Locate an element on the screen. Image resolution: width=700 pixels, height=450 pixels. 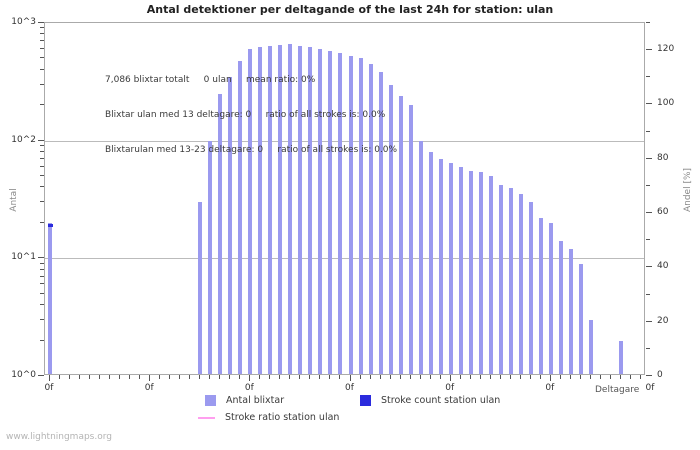
y-axis-left-title: Antal is located at coordinates (14, 200).